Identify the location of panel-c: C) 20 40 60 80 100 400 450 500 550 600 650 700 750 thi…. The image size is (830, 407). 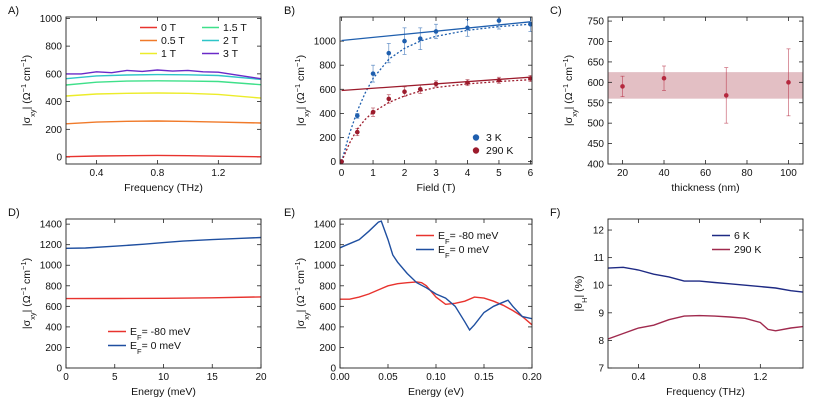
(677, 99).